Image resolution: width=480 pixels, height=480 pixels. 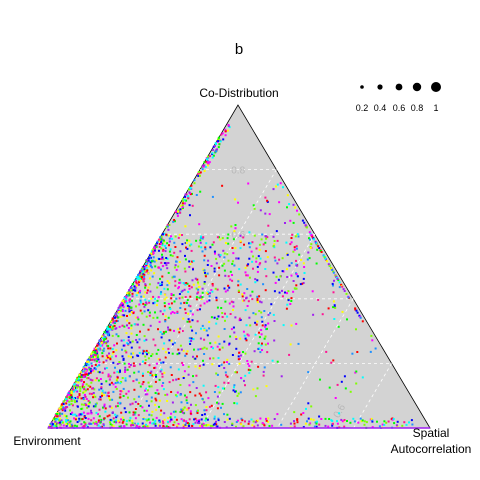 I want to click on grid-line-right, so click(x=372, y=396).